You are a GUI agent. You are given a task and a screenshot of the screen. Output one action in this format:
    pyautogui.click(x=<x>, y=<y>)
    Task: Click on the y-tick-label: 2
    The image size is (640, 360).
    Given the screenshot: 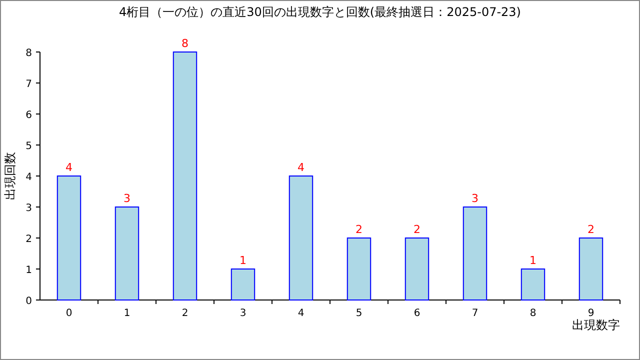 What is the action you would take?
    pyautogui.click(x=29, y=239)
    